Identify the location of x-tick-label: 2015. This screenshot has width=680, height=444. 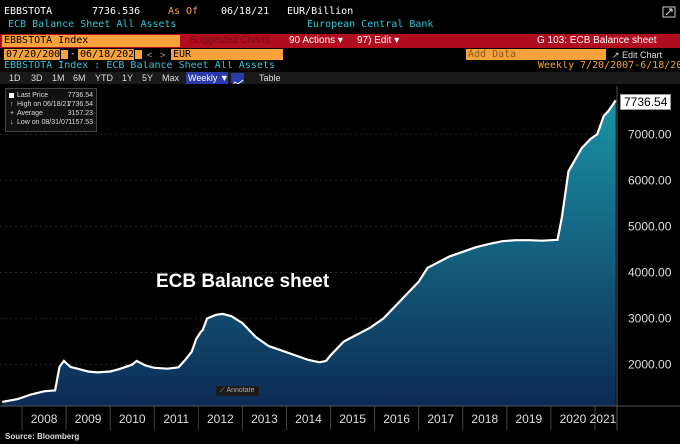
(352, 419).